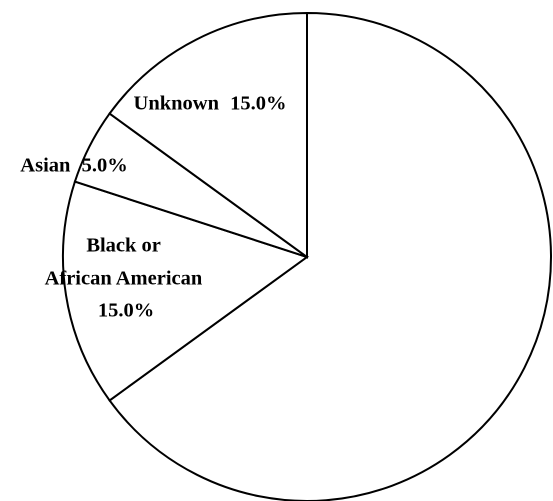 Image resolution: width=553 pixels, height=501 pixels. Describe the element at coordinates (177, 104) in the screenshot. I see `slice-label-unknown-name: Unknown` at that location.